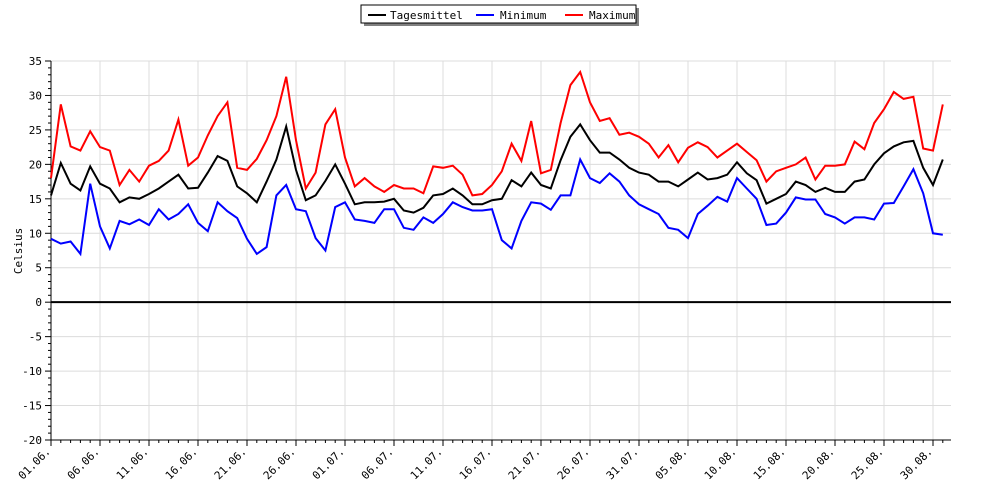 The width and height of the screenshot is (1000, 500). I want to click on y-tick-label: -20, so click(32, 440).